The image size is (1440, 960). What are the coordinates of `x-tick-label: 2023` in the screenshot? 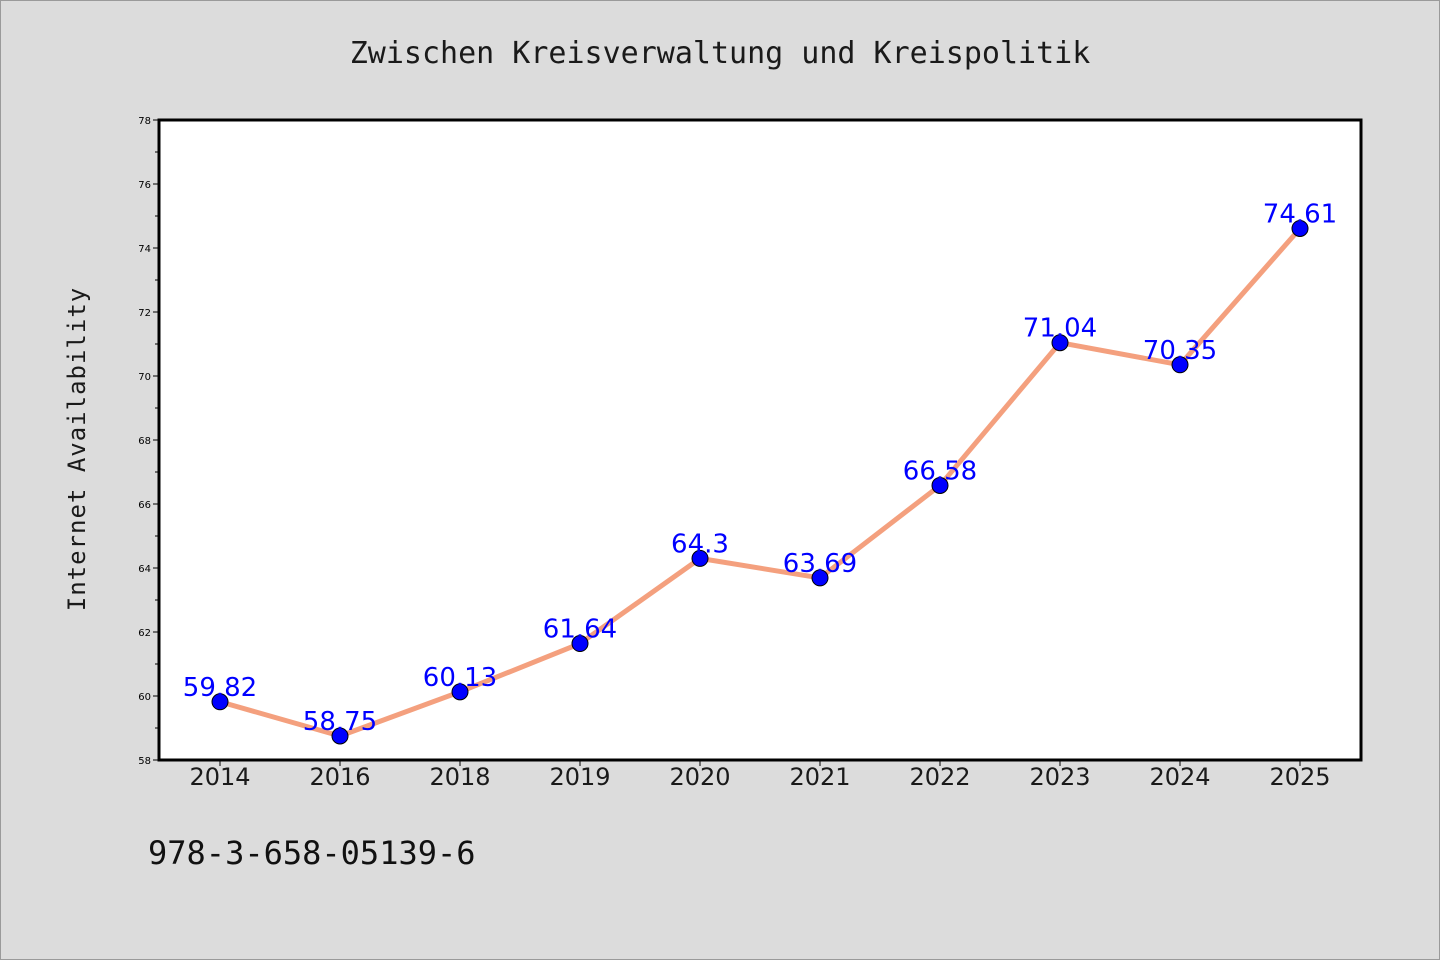 It's located at (1059, 777).